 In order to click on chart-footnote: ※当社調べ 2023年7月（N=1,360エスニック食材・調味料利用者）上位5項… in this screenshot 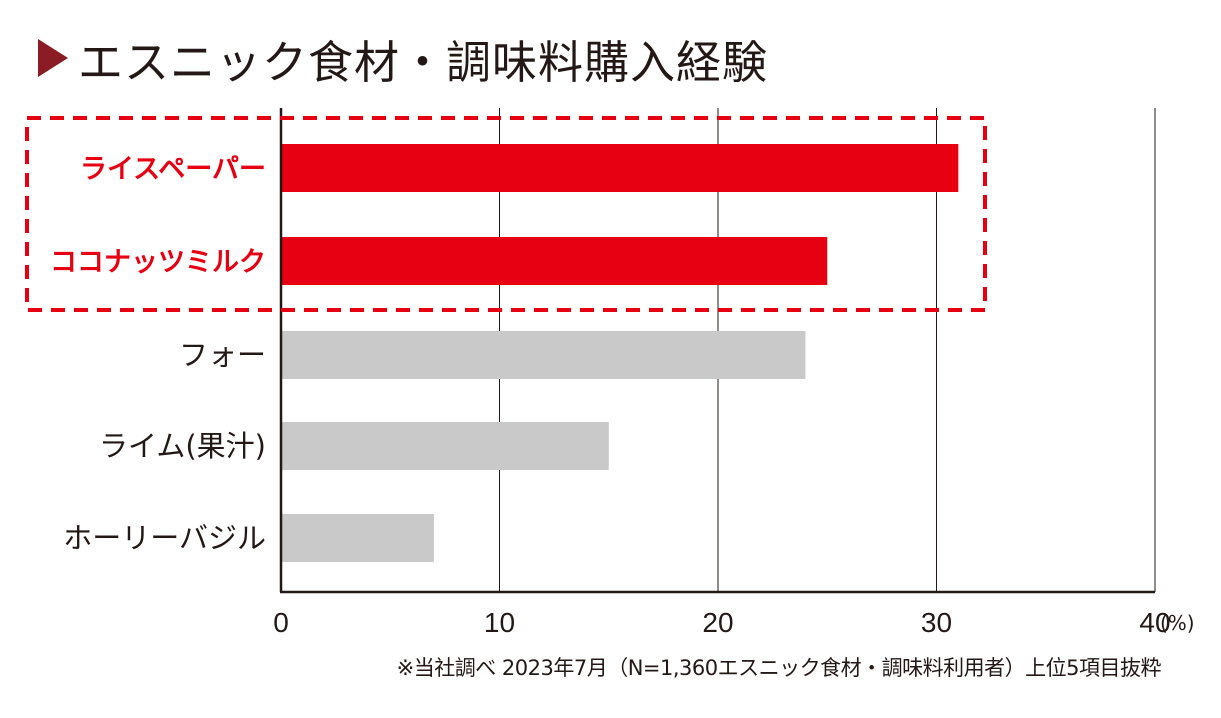, I will do `click(779, 668)`.